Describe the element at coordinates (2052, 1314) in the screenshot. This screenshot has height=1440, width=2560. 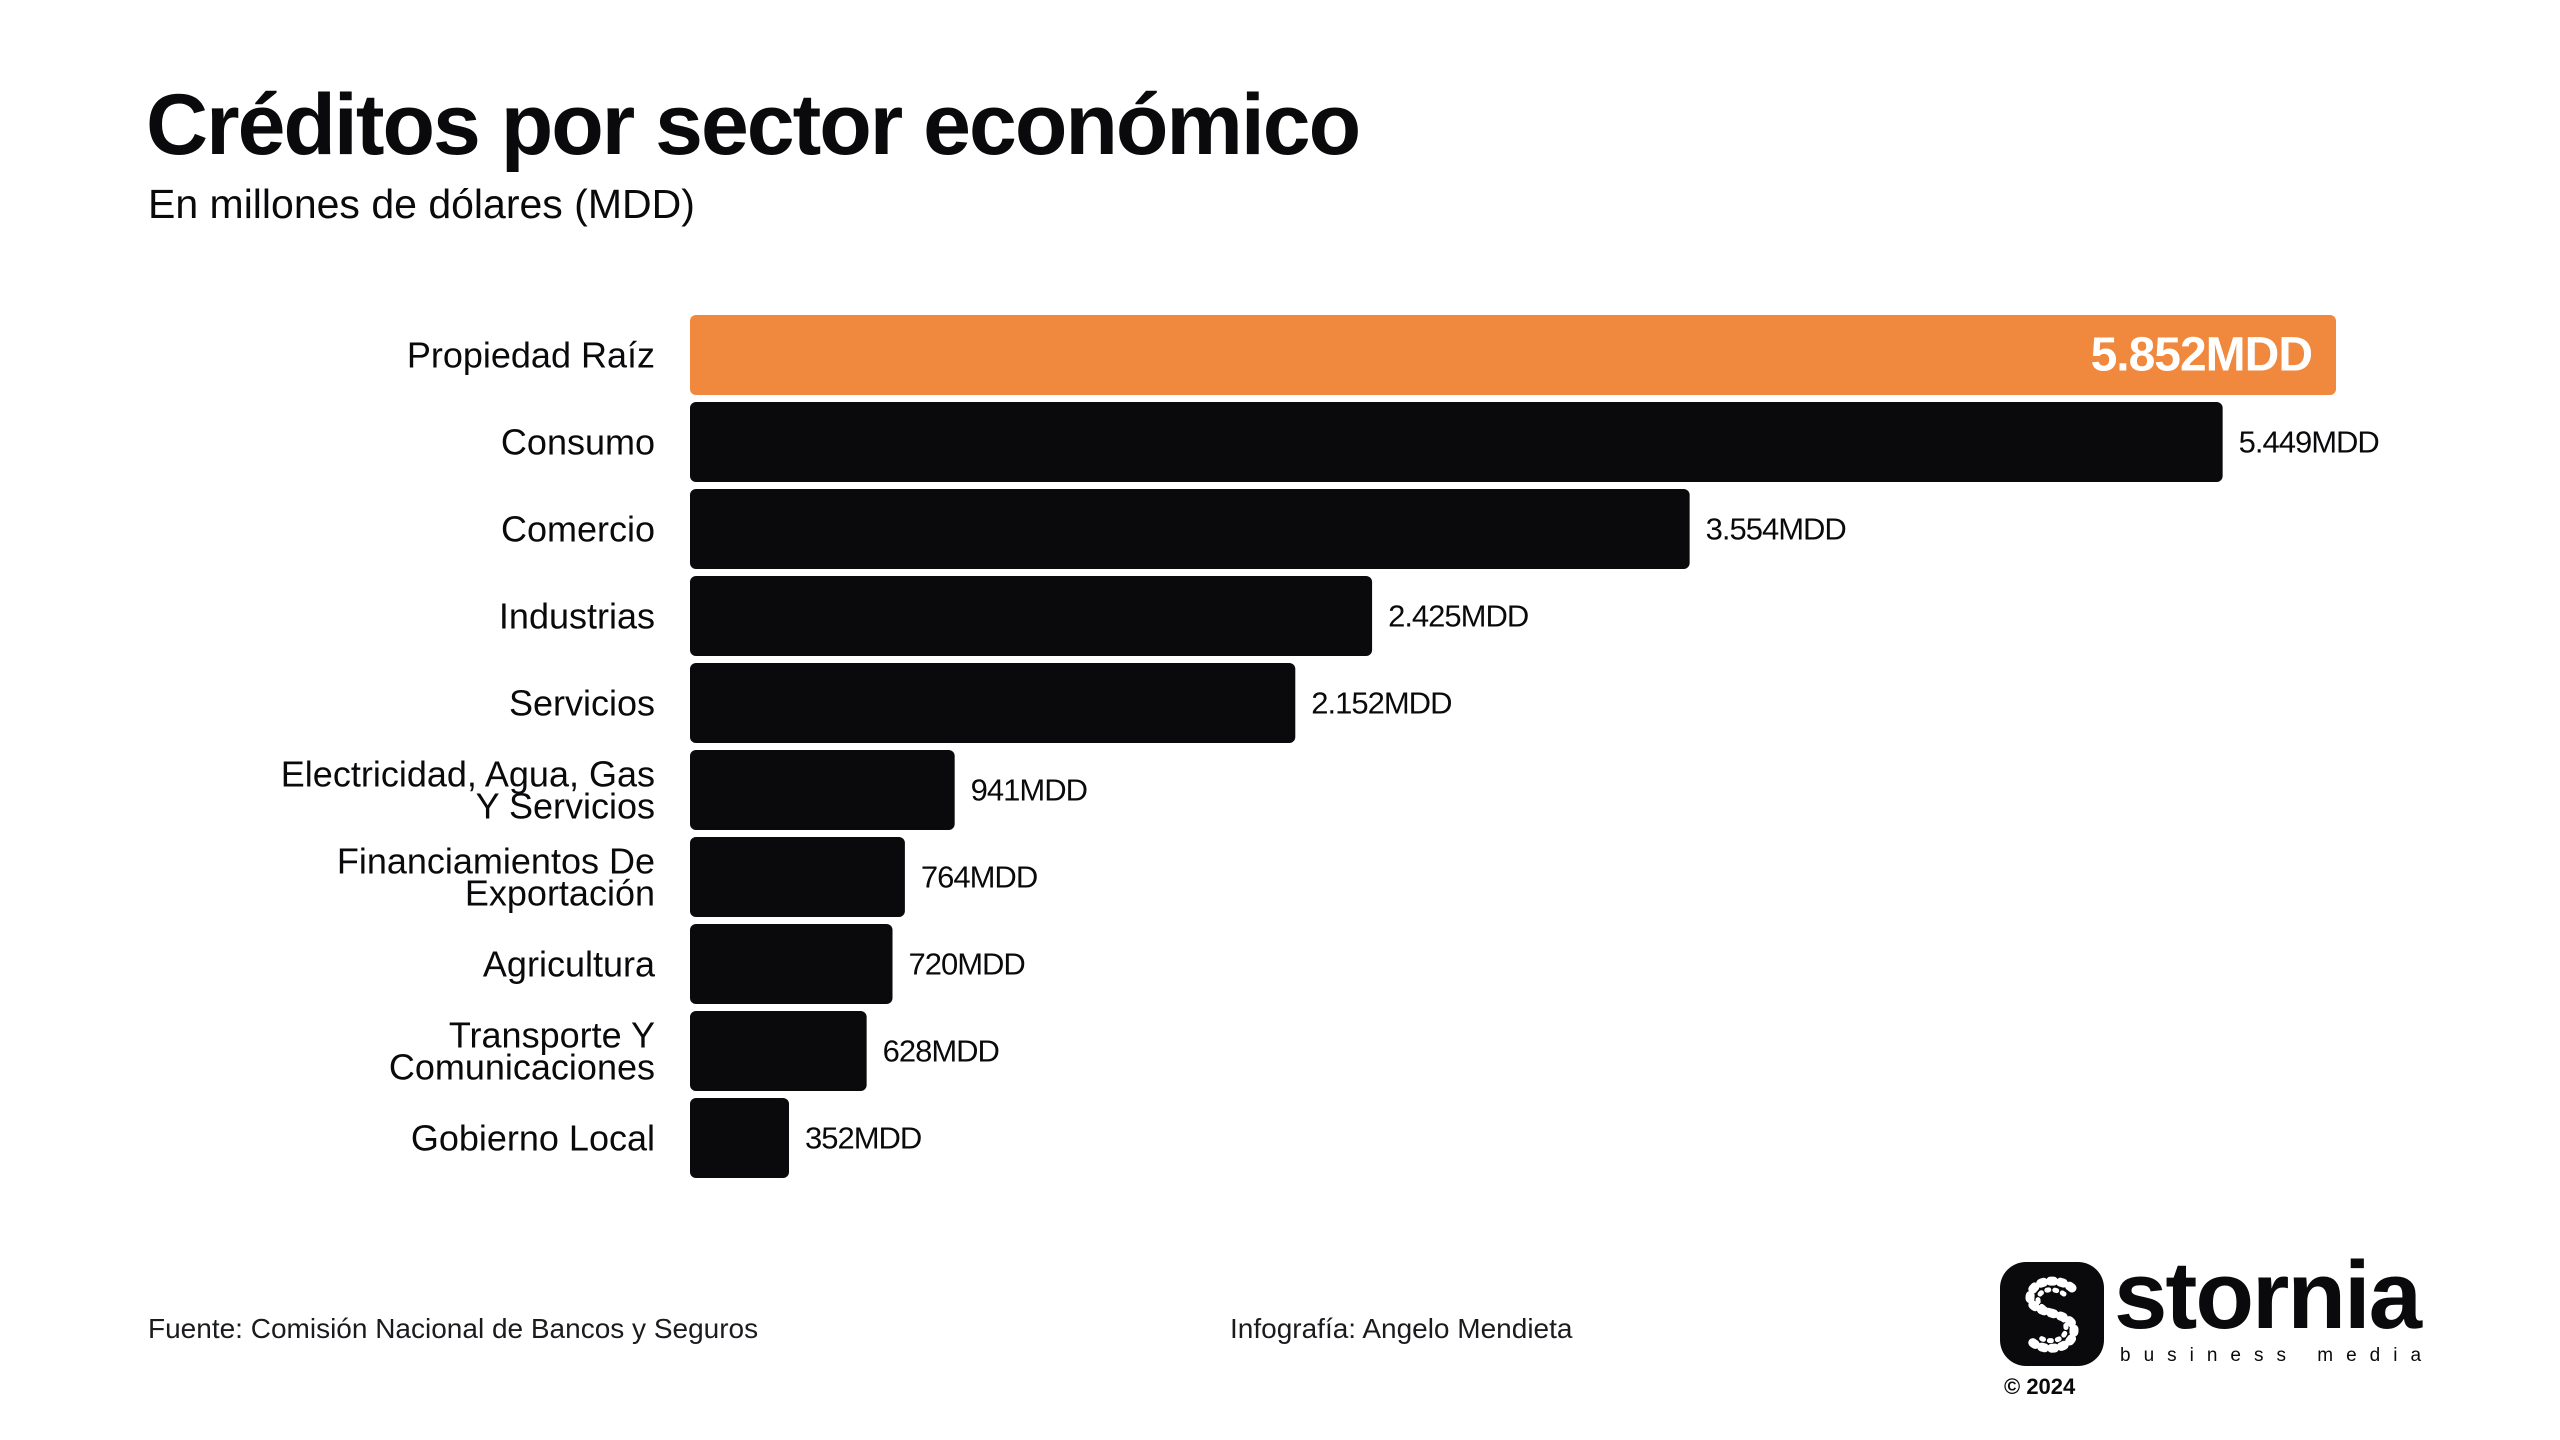
I see `brand-s-icon` at that location.